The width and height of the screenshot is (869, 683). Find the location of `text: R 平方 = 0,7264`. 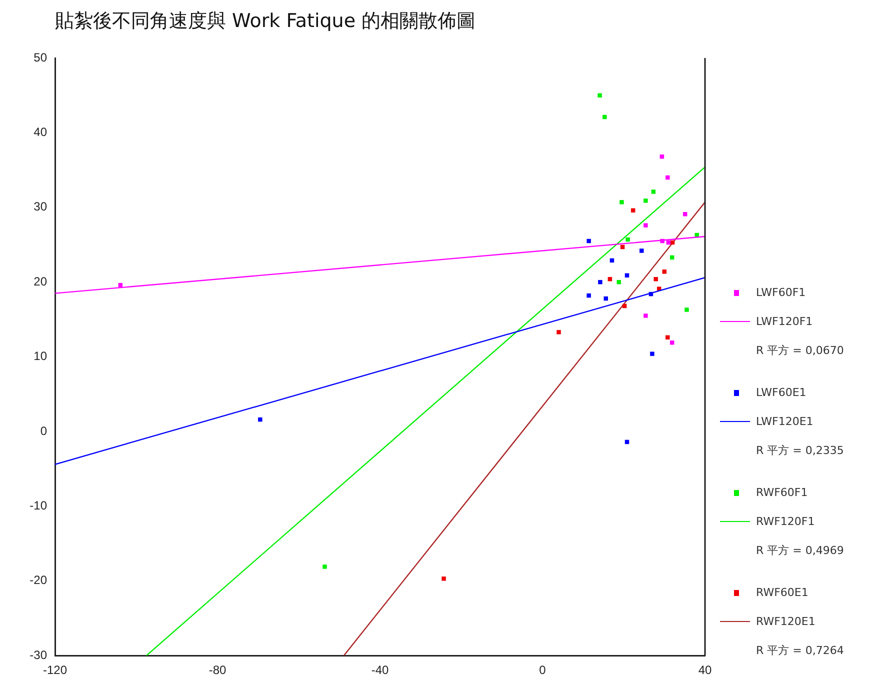

text: R 平方 = 0,7264 is located at coordinates (800, 650).